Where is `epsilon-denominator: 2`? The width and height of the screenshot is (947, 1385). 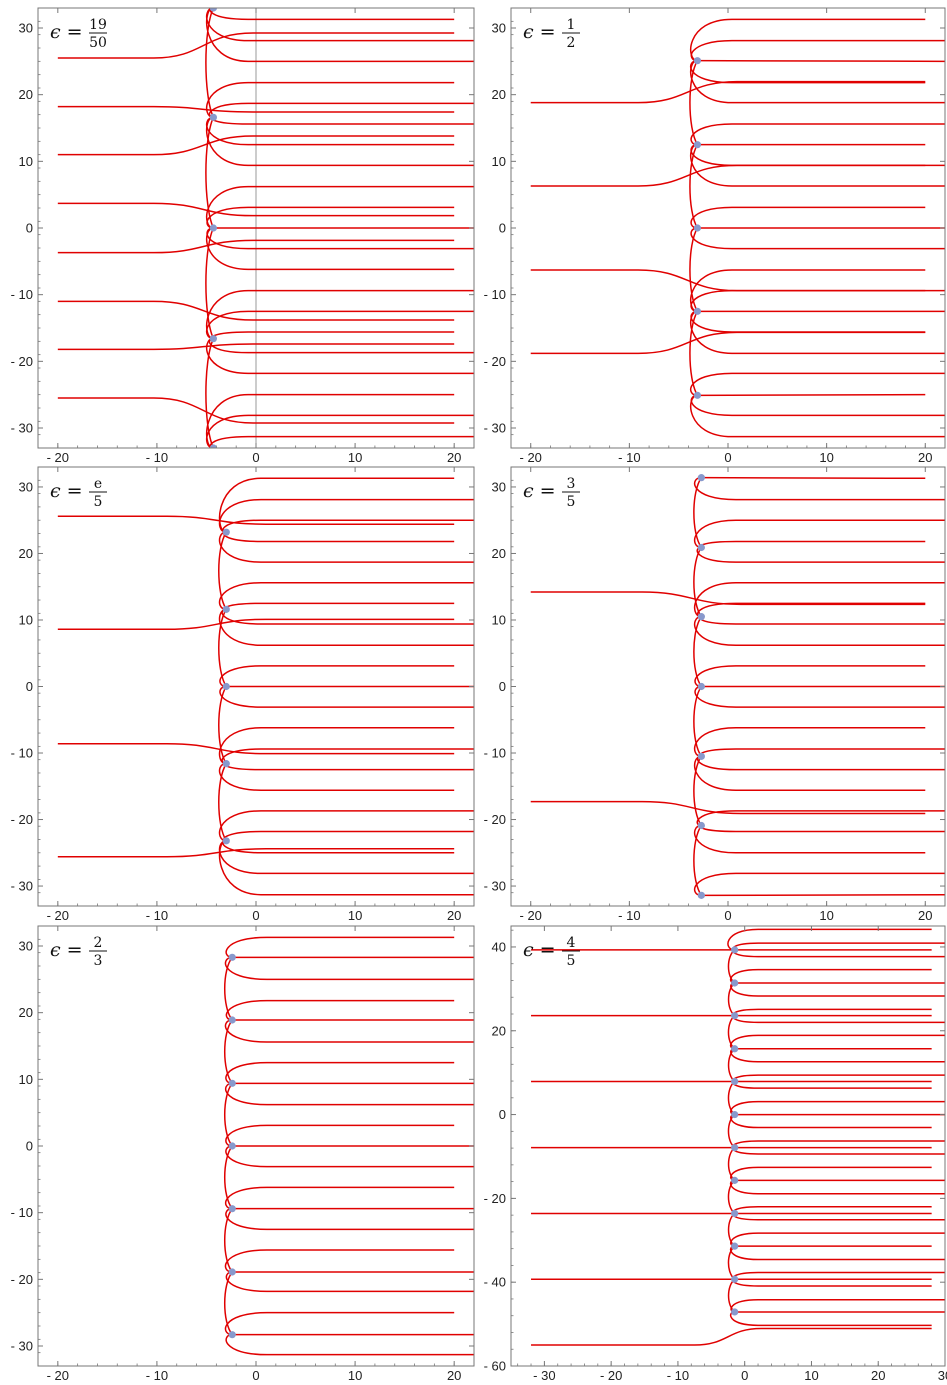 epsilon-denominator: 2 is located at coordinates (571, 43).